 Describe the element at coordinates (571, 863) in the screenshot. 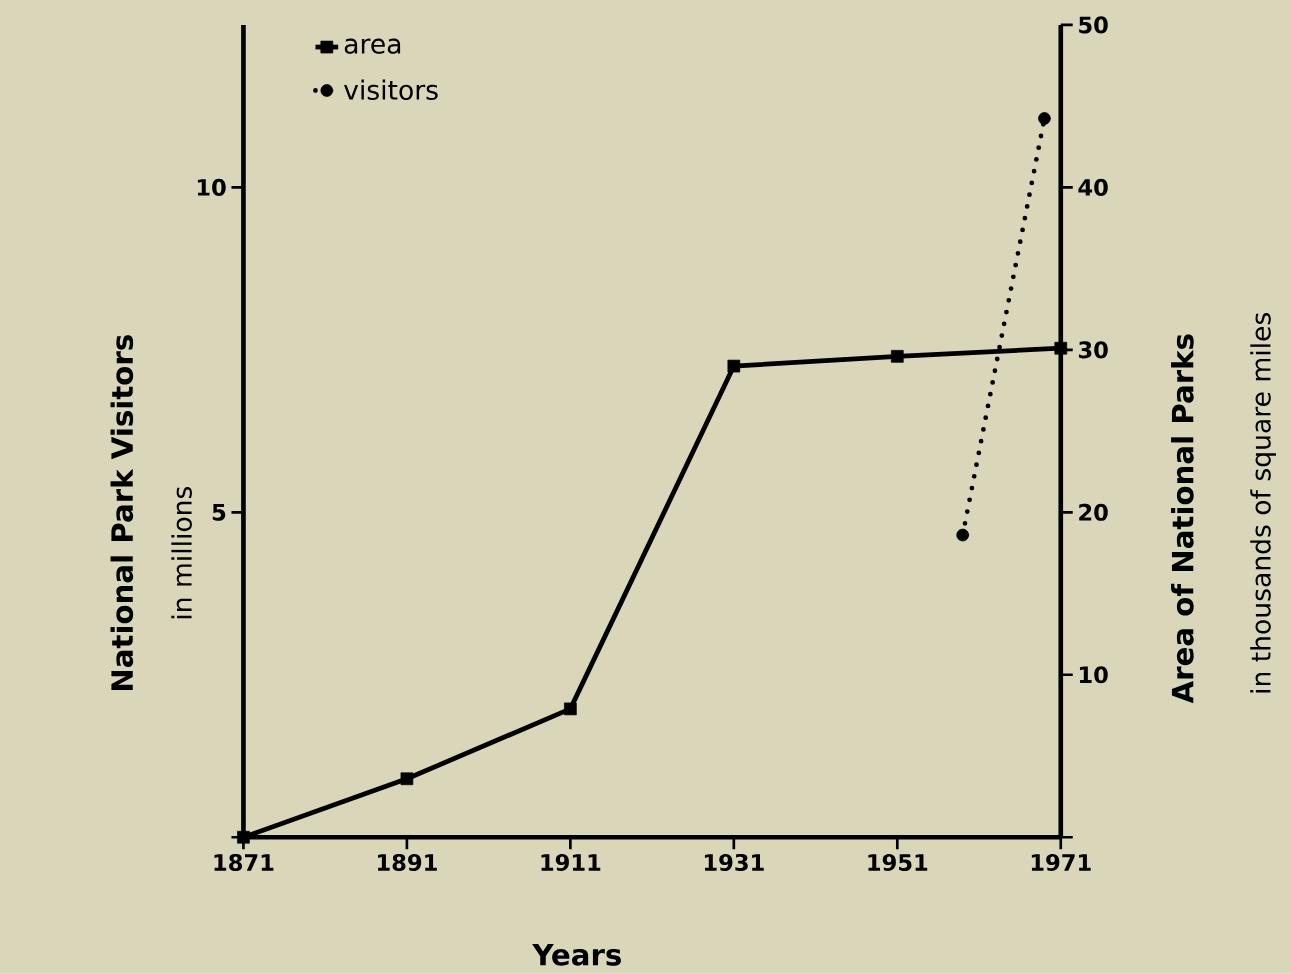

I see `x-tick-label: 1911` at that location.